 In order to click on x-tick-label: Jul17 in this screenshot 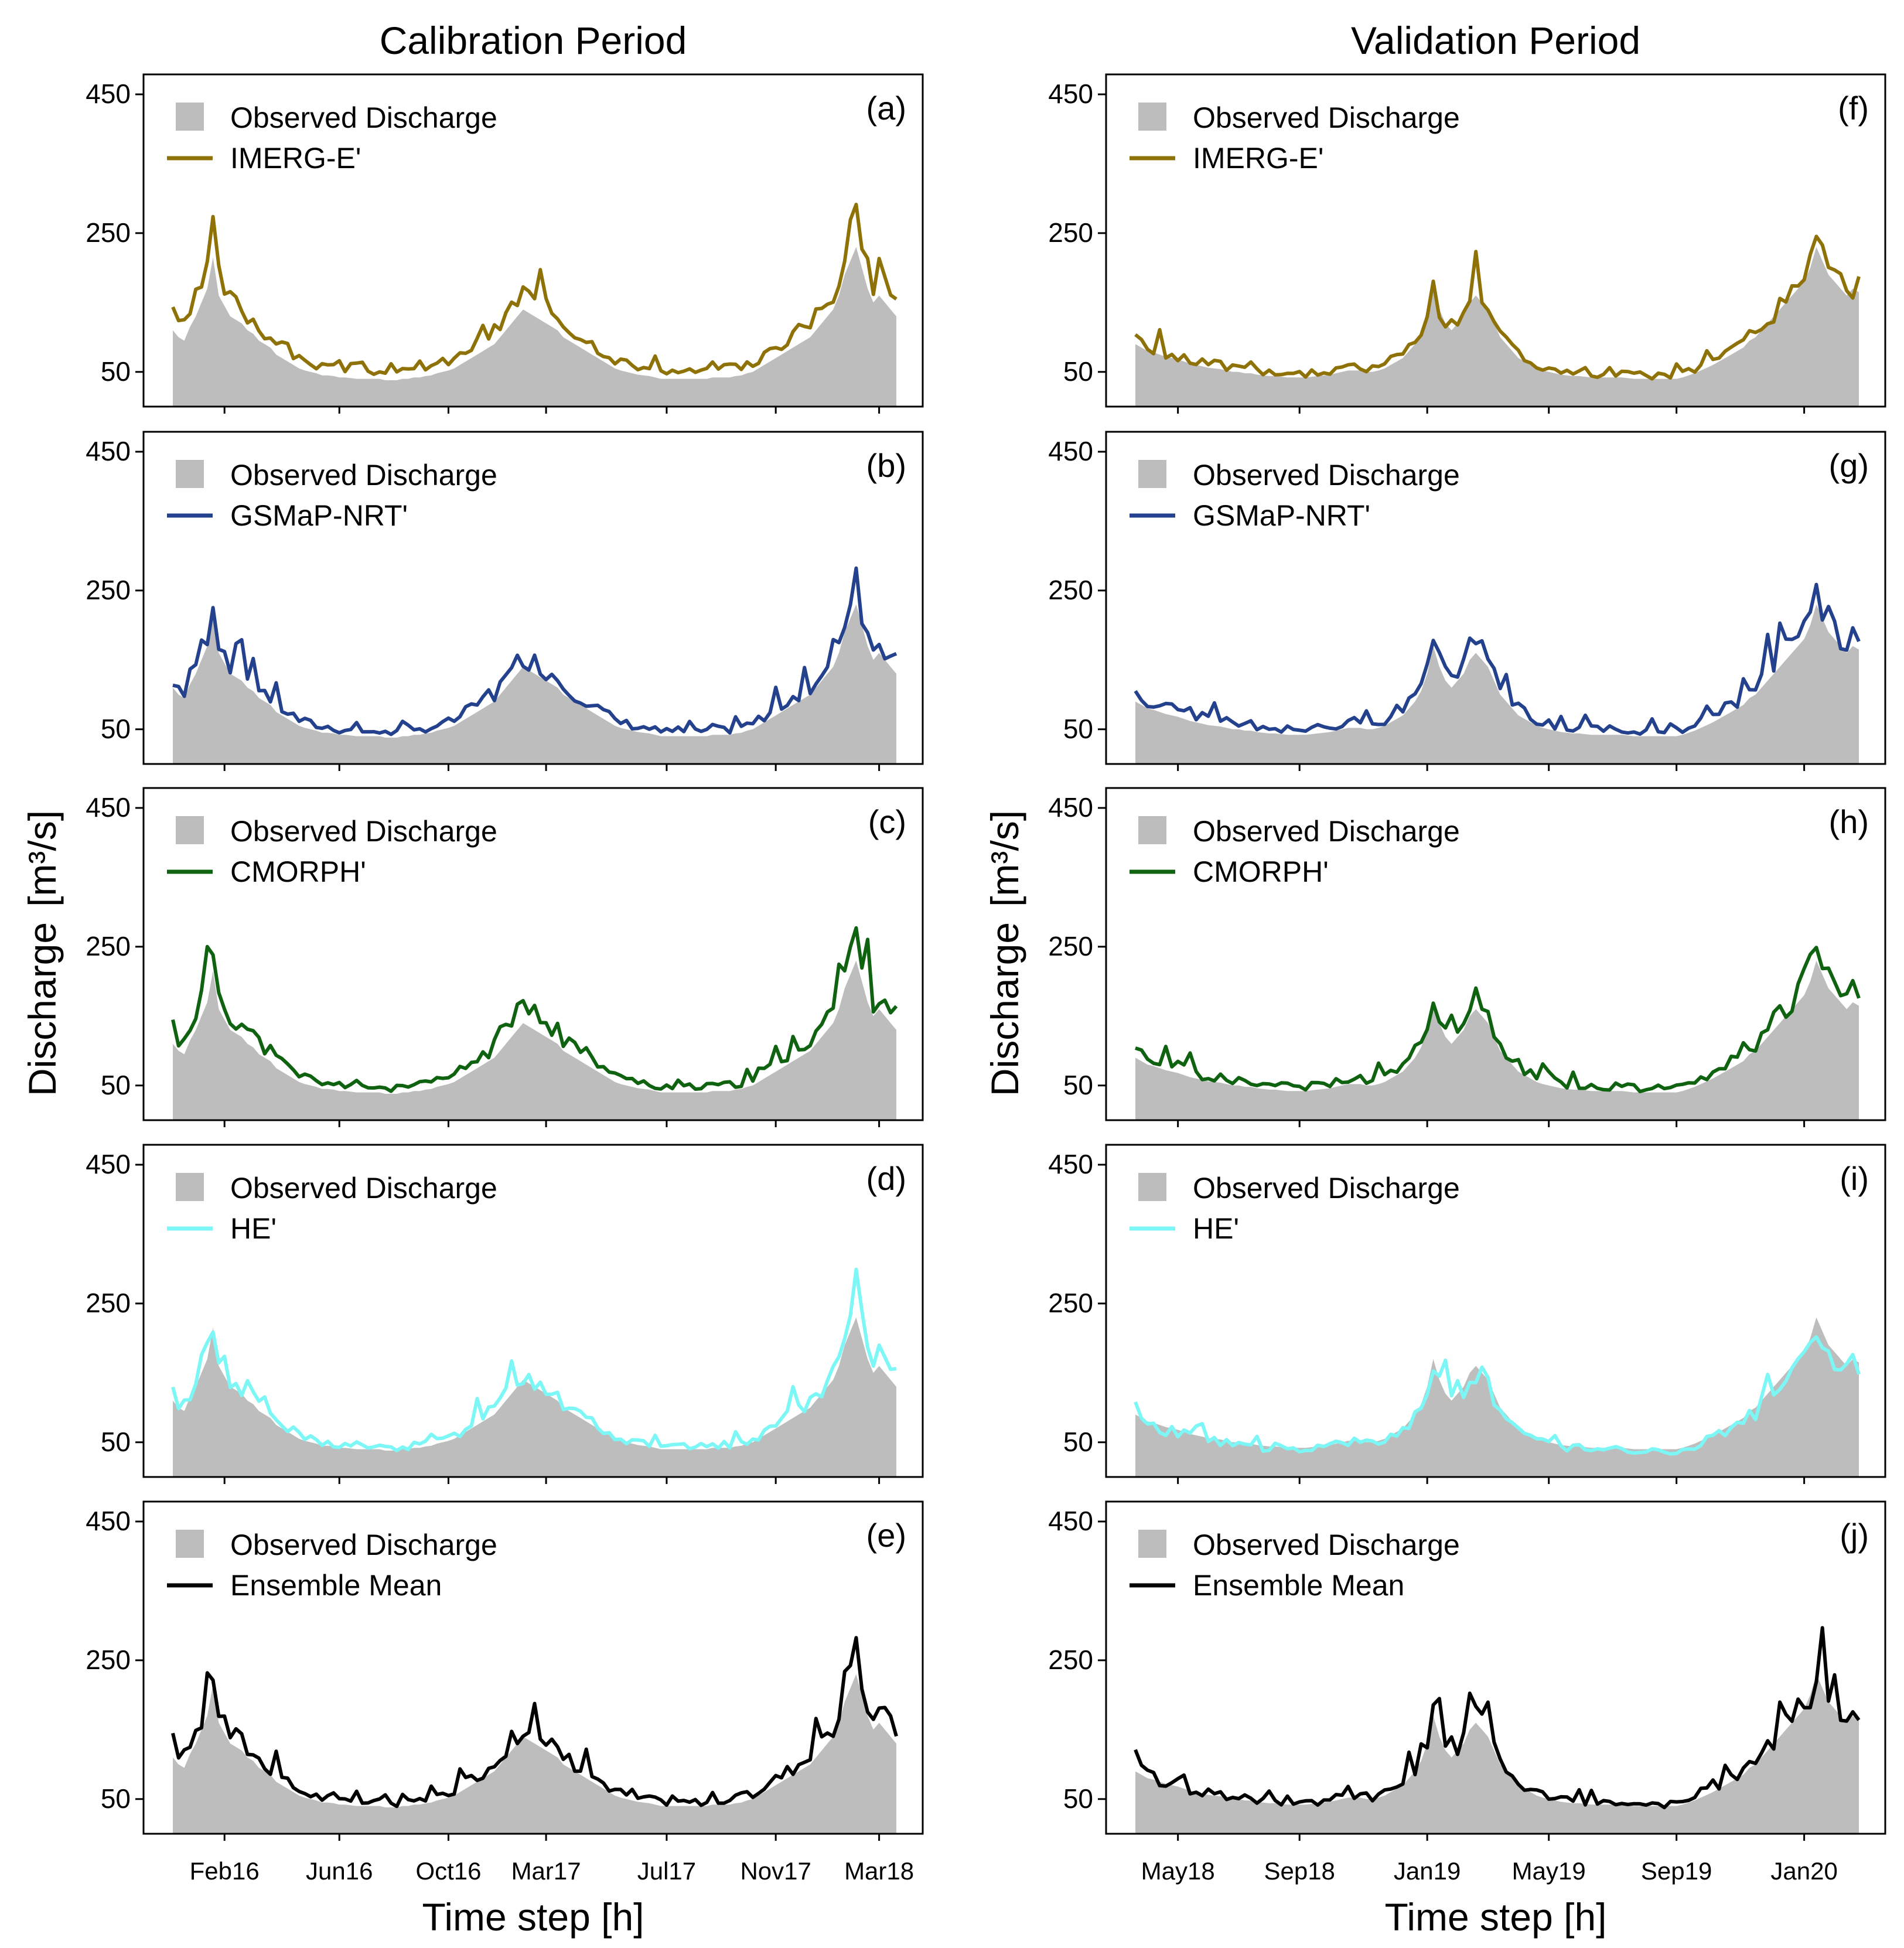, I will do `click(666, 1871)`.